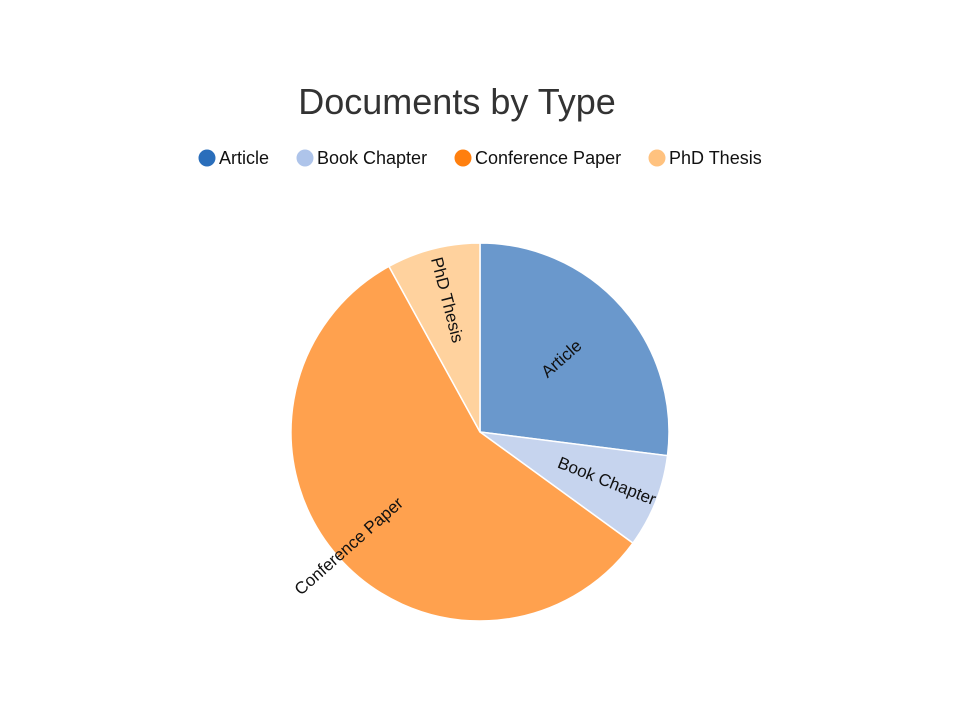  I want to click on legend-swatch-phd-thesis, so click(657, 158).